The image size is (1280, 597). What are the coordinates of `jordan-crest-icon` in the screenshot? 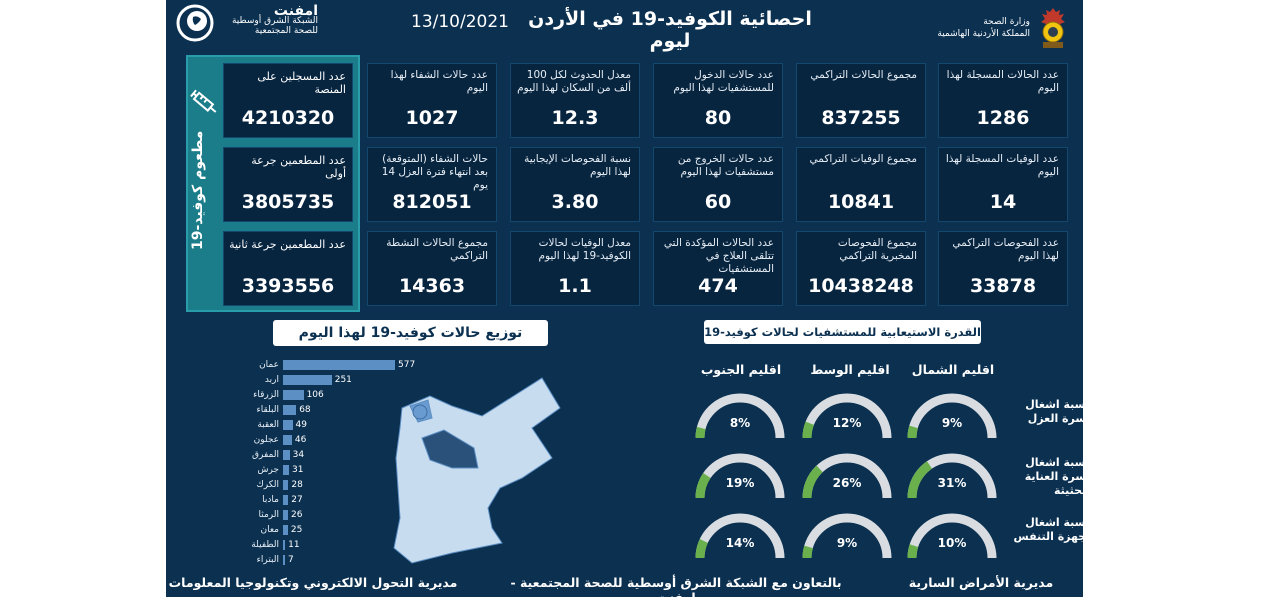 It's located at (1053, 28).